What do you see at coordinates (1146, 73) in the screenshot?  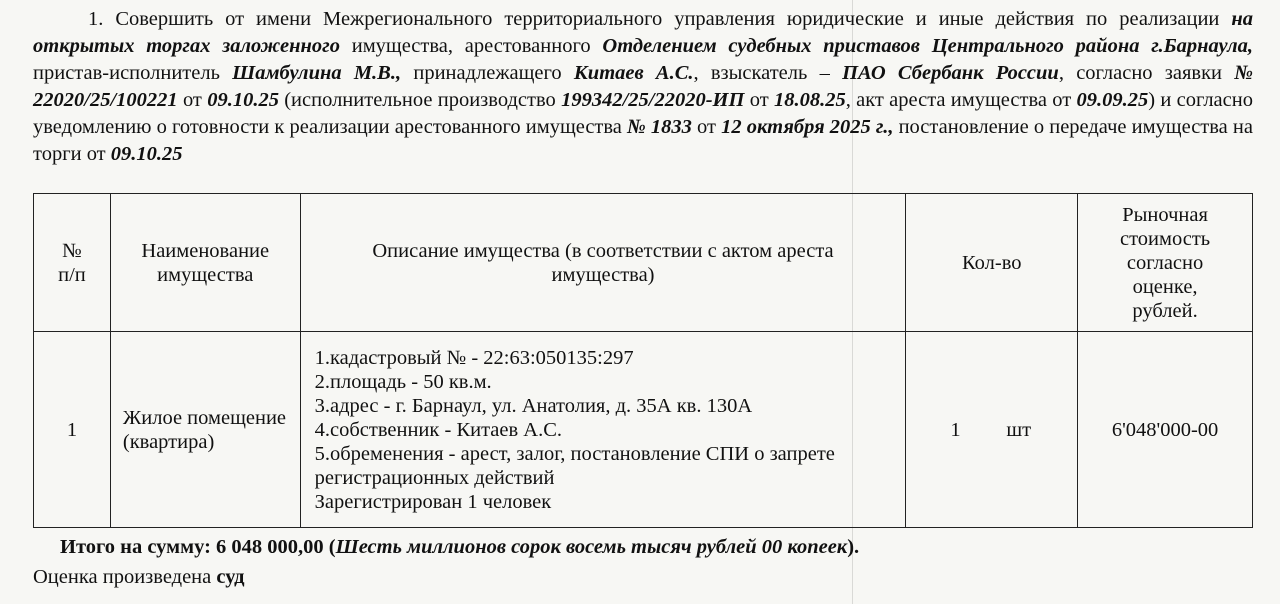 I see `text: , согласно заявки` at bounding box center [1146, 73].